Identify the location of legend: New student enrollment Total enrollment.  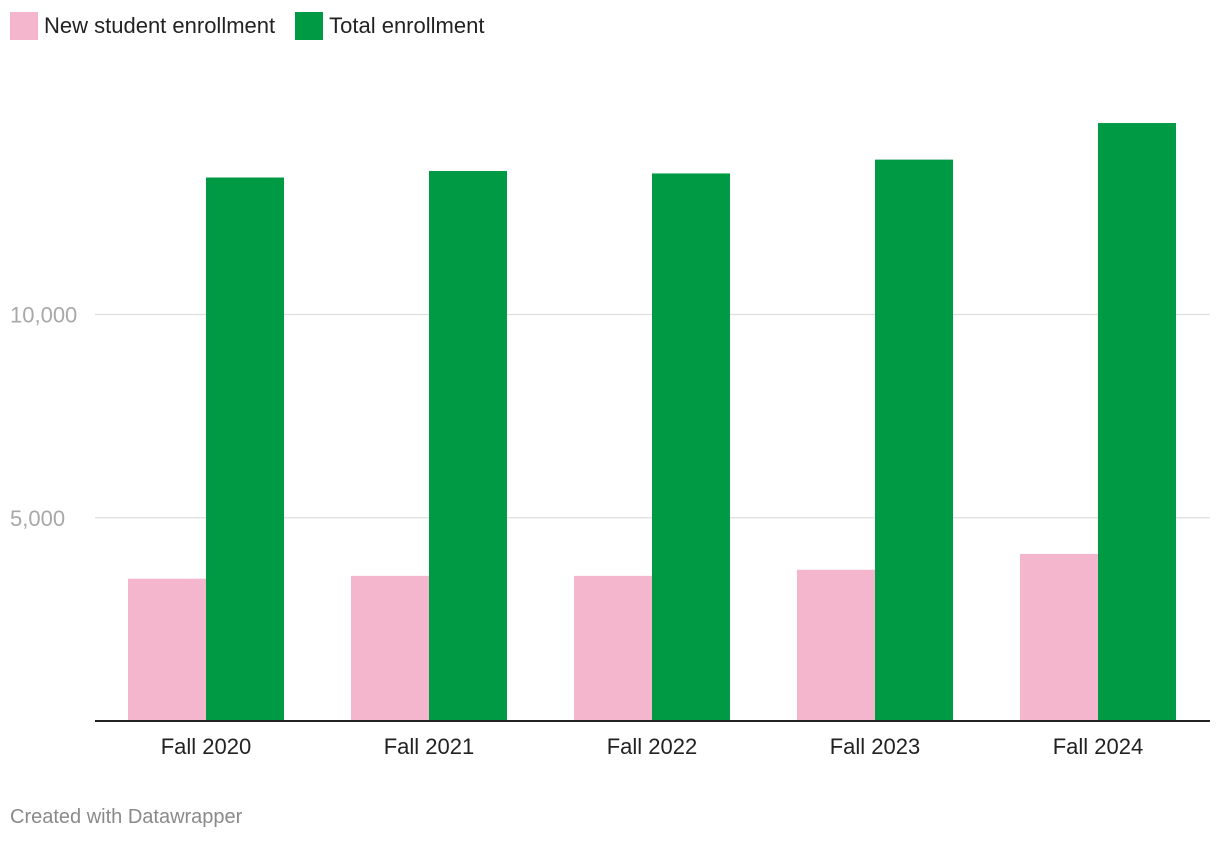
(257, 26).